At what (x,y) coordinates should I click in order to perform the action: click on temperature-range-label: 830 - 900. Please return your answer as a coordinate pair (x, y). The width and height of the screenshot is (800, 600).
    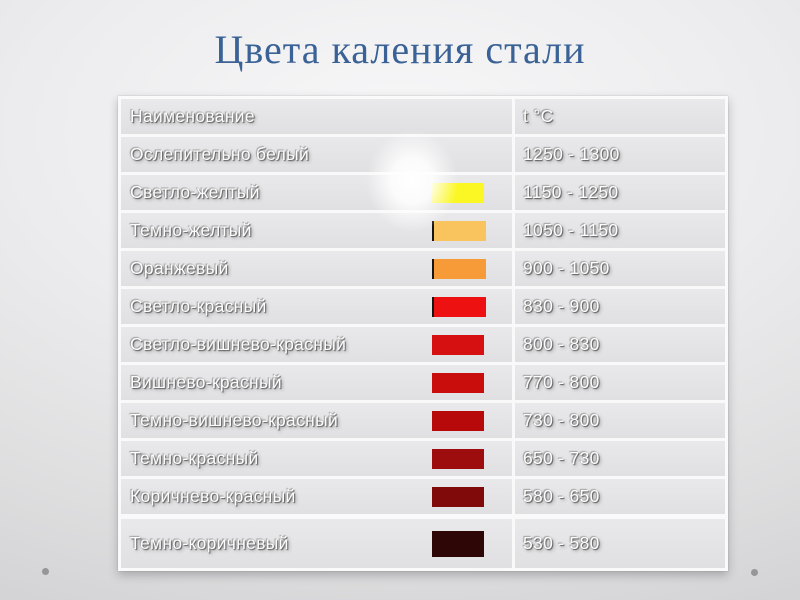
    Looking at the image, I should click on (561, 306).